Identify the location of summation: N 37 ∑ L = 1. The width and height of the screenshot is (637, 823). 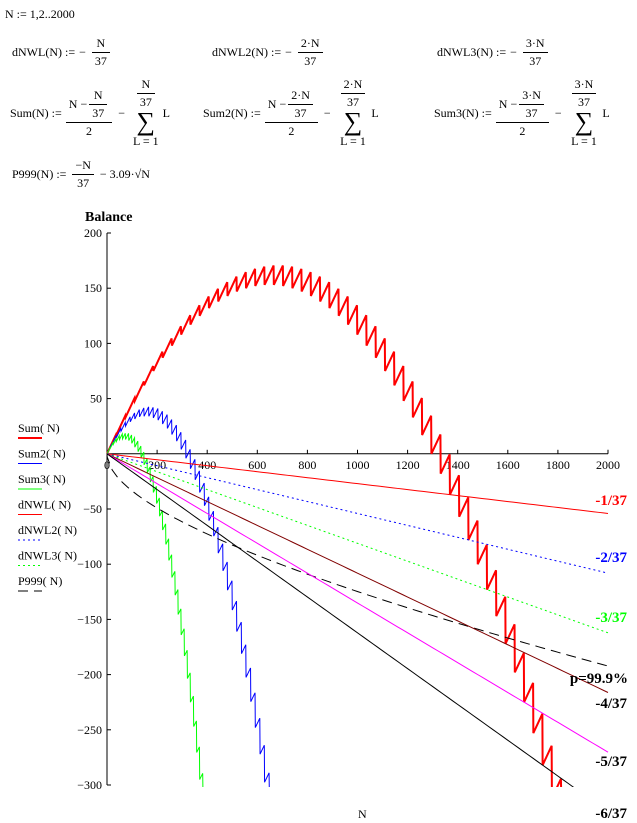
(146, 113).